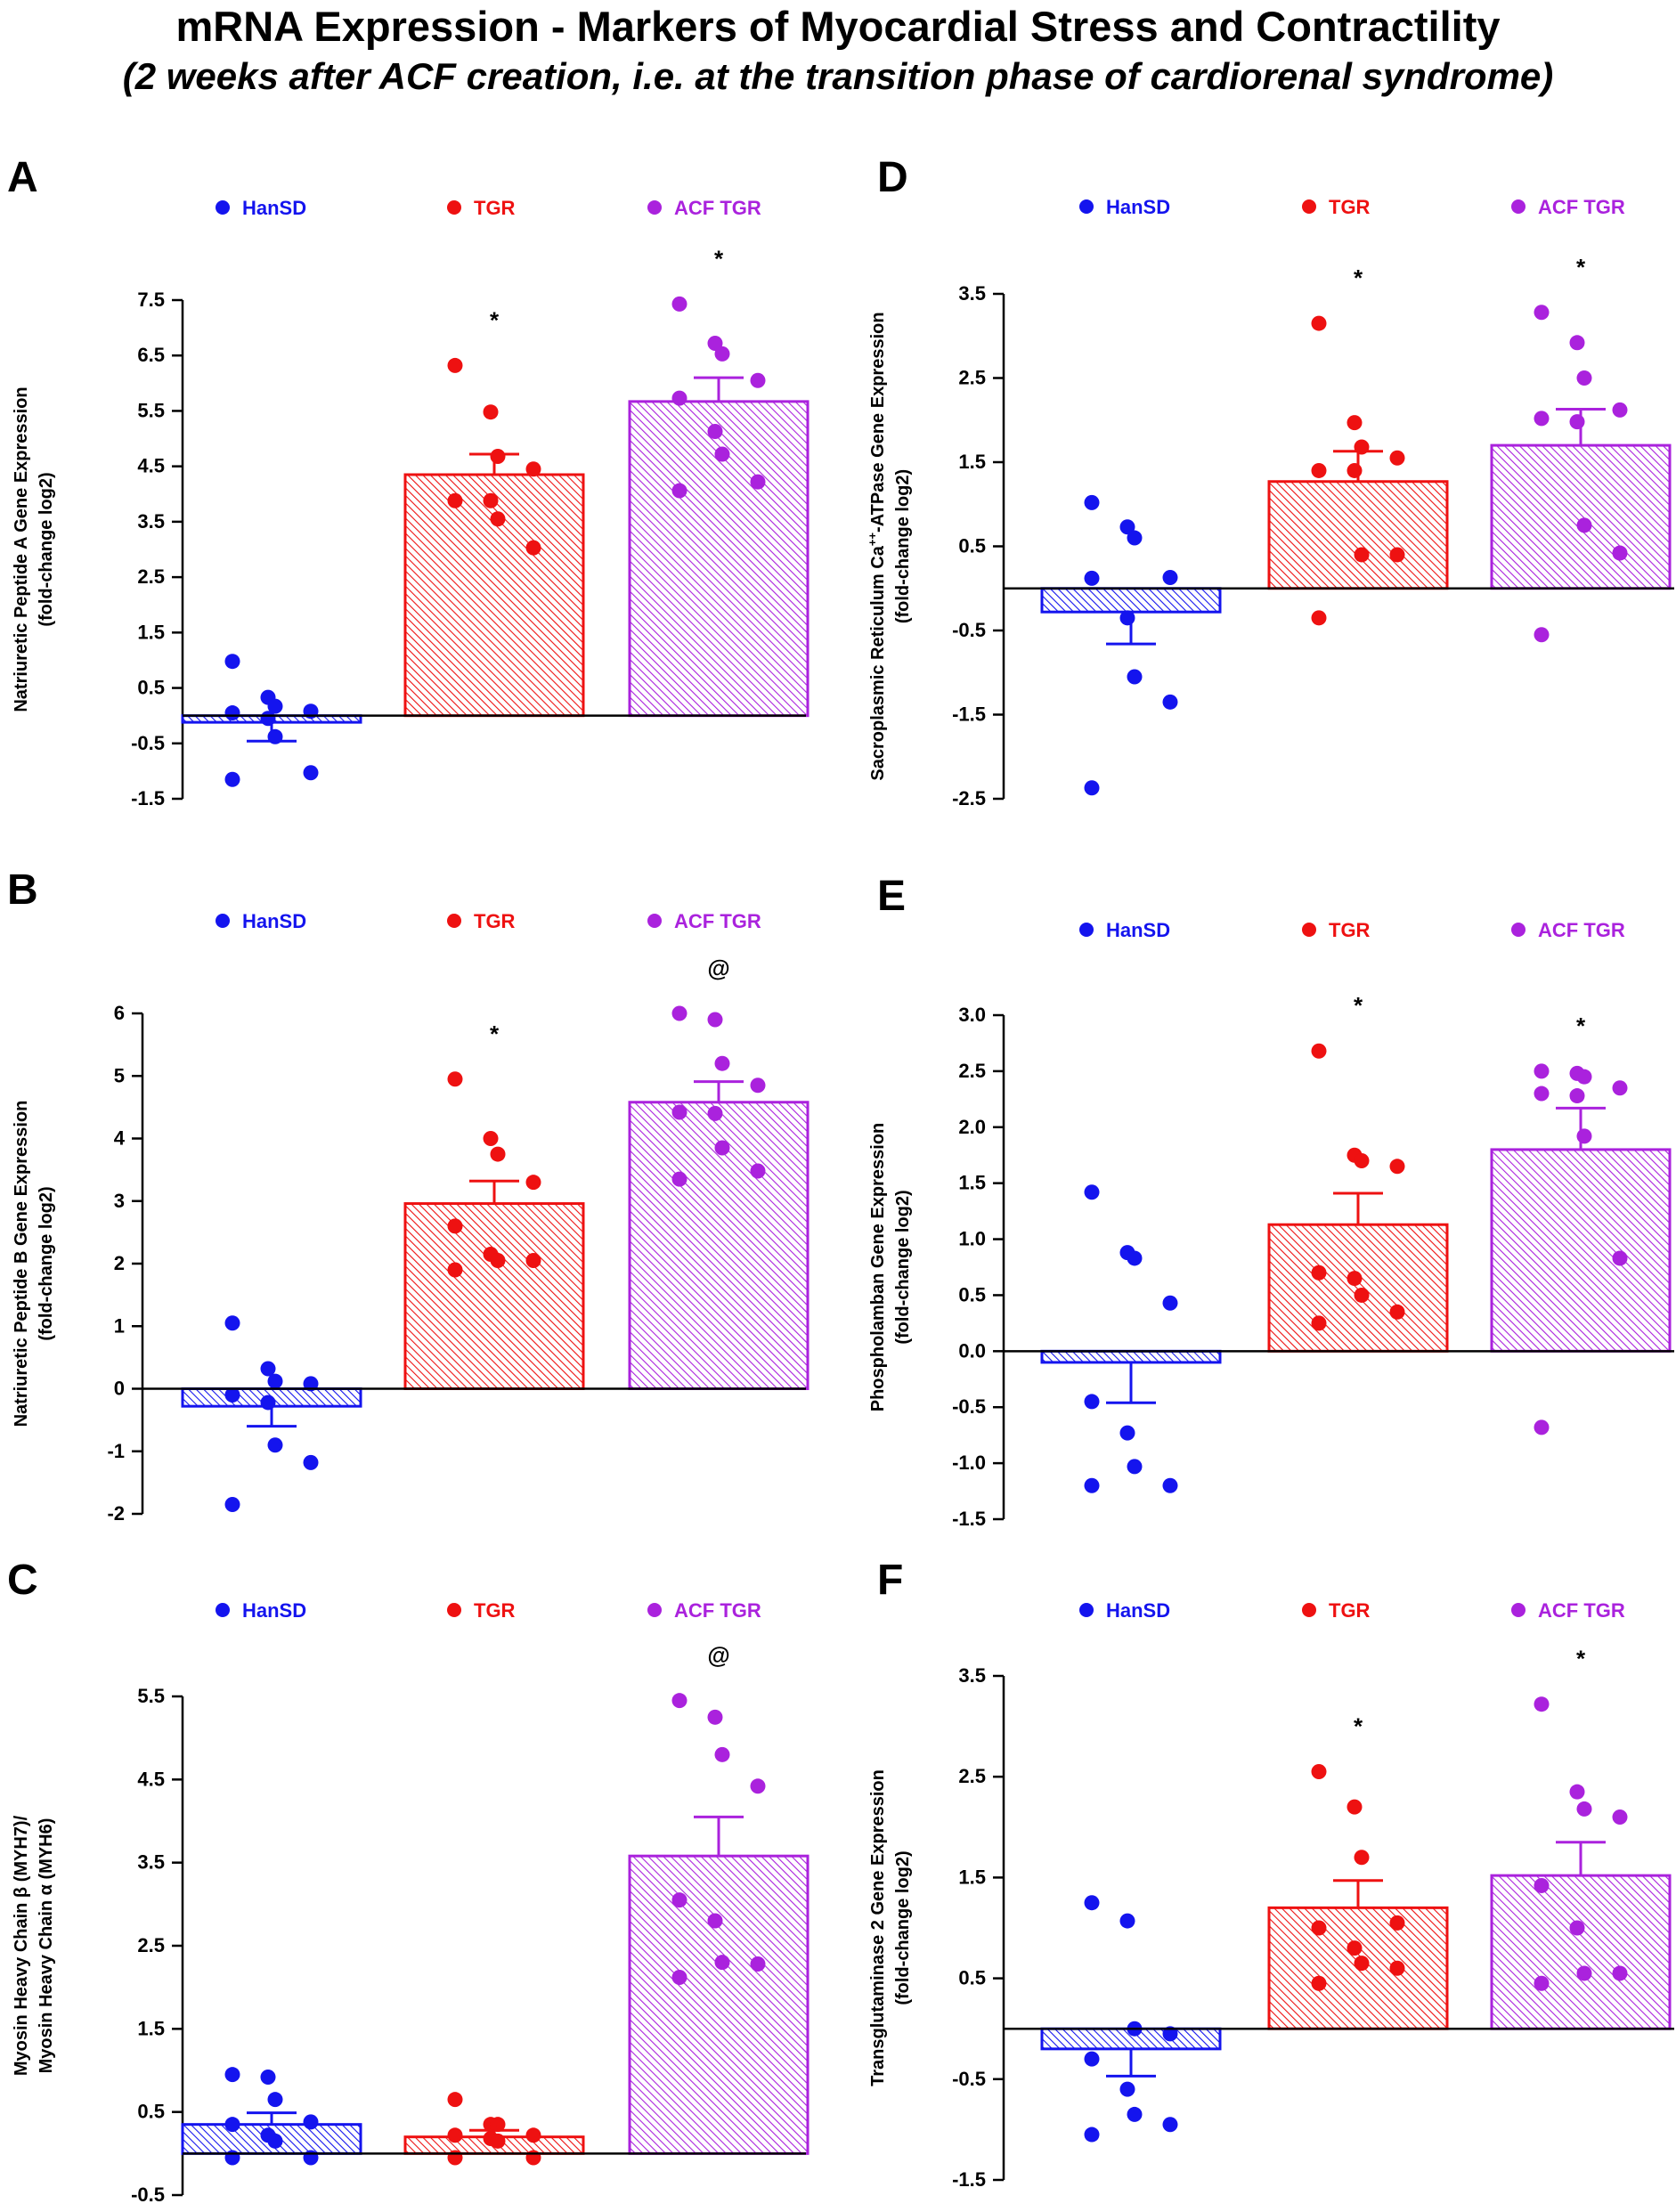 The width and height of the screenshot is (1676, 2212). What do you see at coordinates (274, 1610) in the screenshot?
I see `panel-c-legend-label-0: HanSD` at bounding box center [274, 1610].